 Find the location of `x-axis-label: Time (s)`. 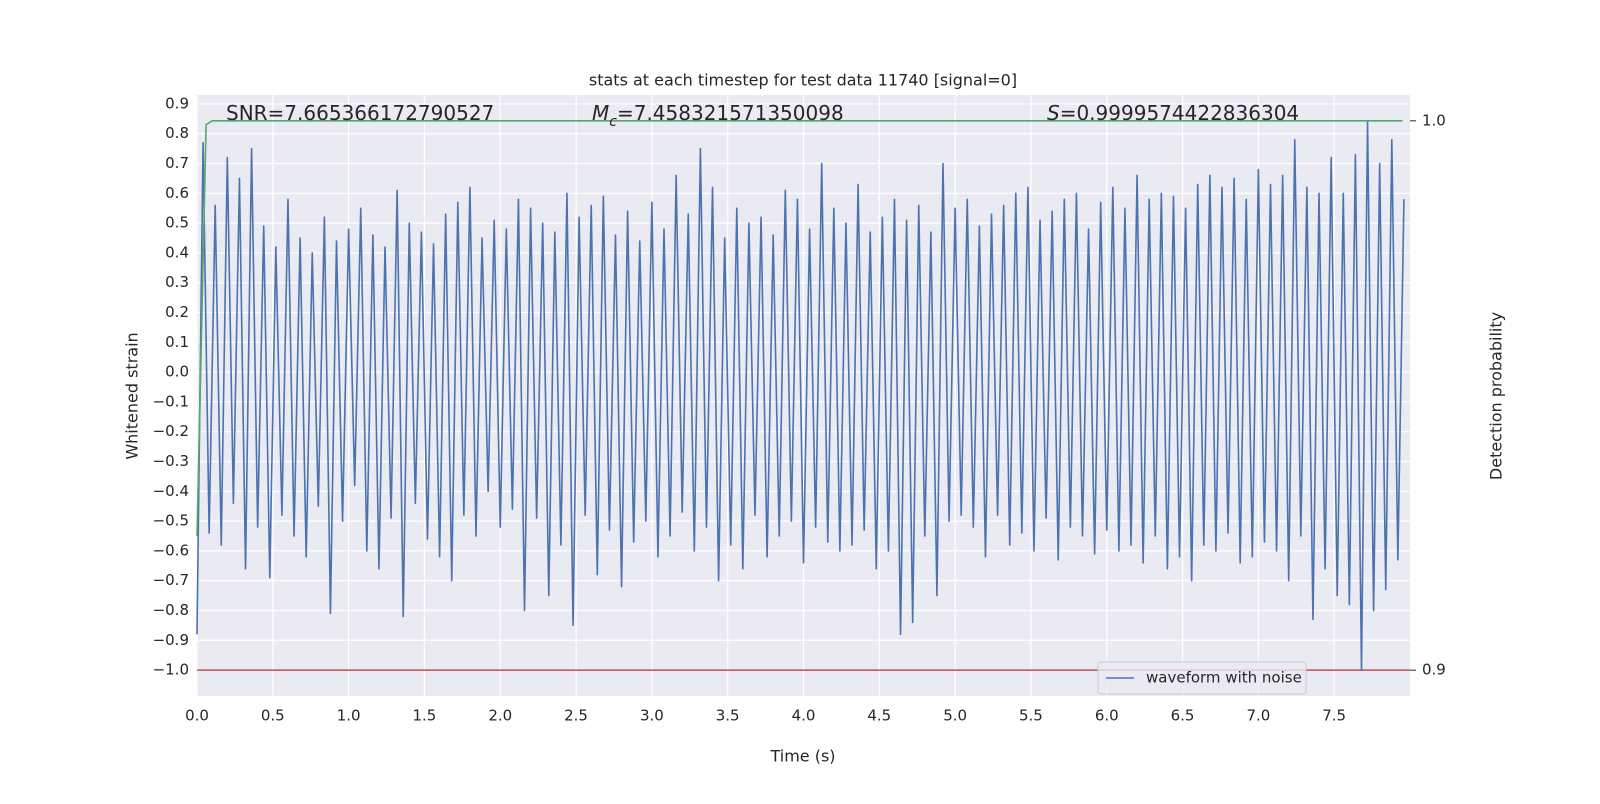

x-axis-label: Time (s) is located at coordinates (802, 756).